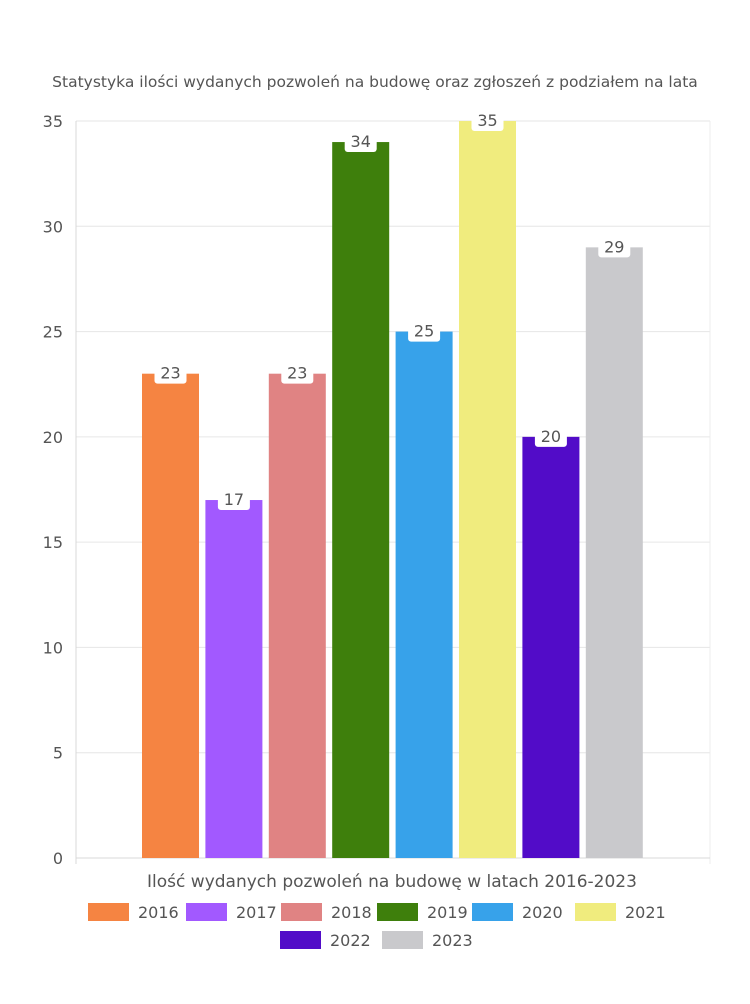  I want to click on y-tick-label: 30, so click(53, 226).